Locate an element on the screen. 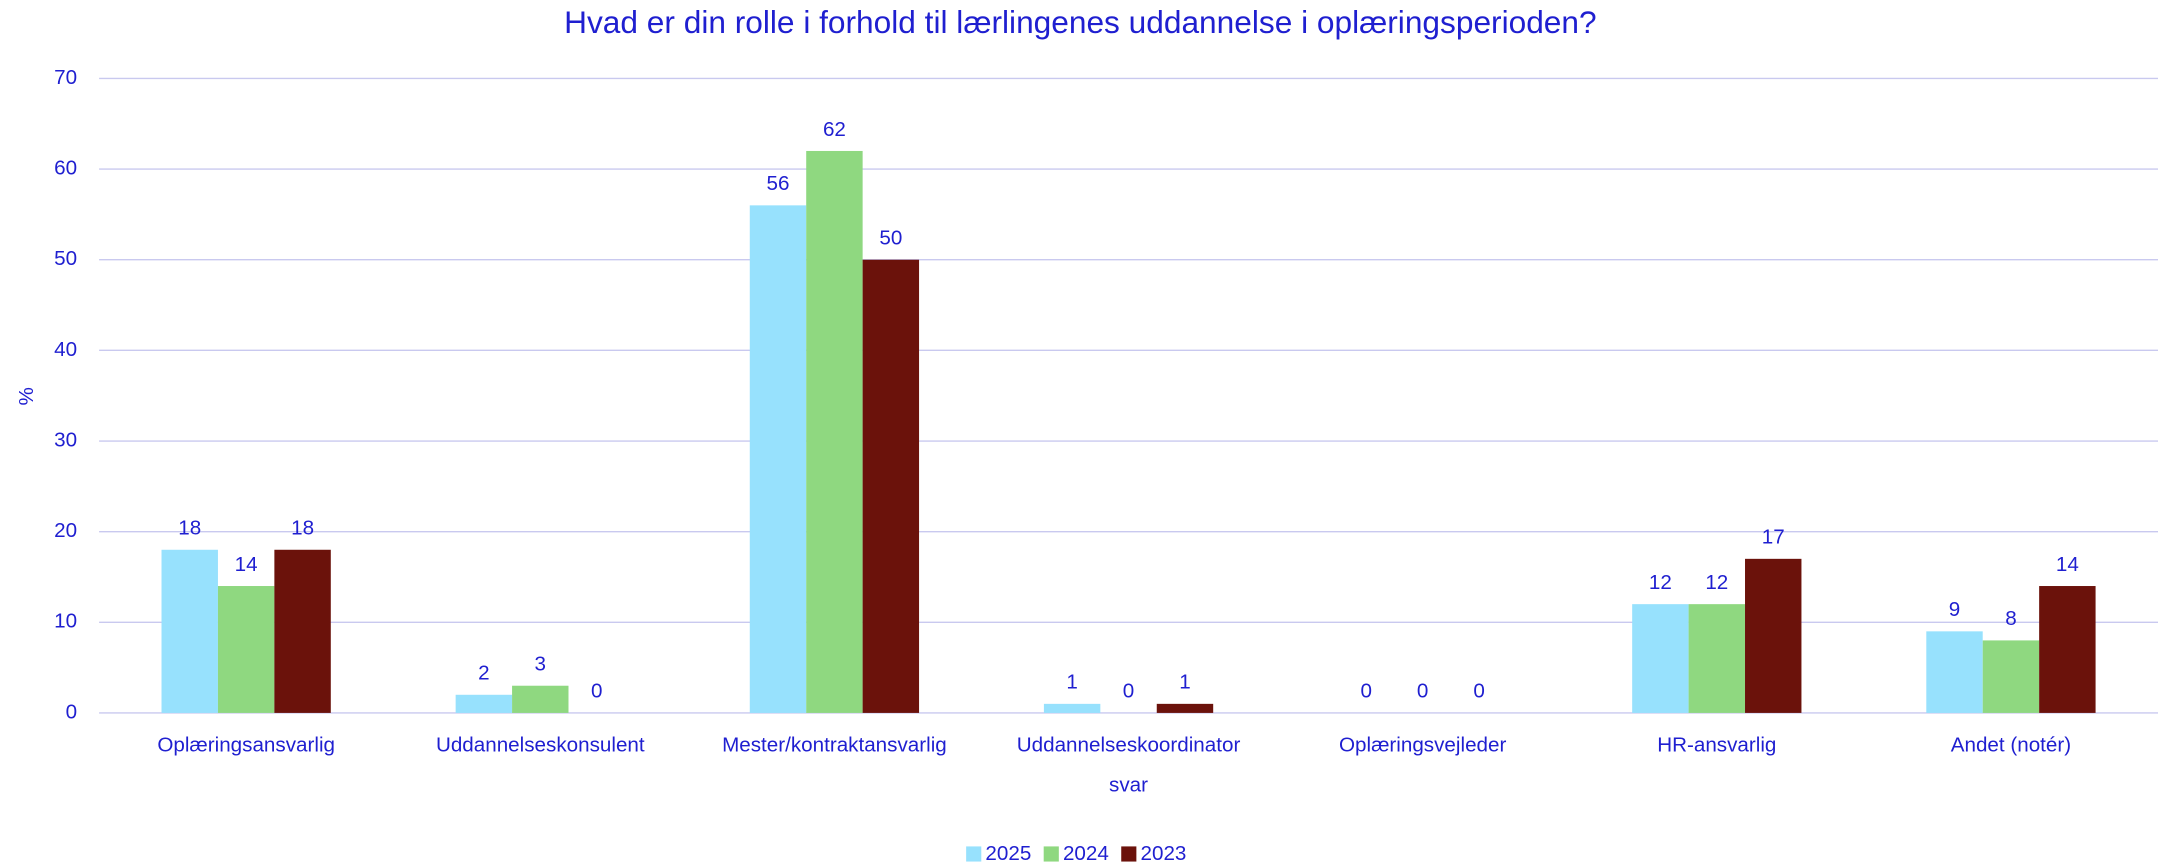  x-tick-label: Andet (notér) is located at coordinates (2011, 744).